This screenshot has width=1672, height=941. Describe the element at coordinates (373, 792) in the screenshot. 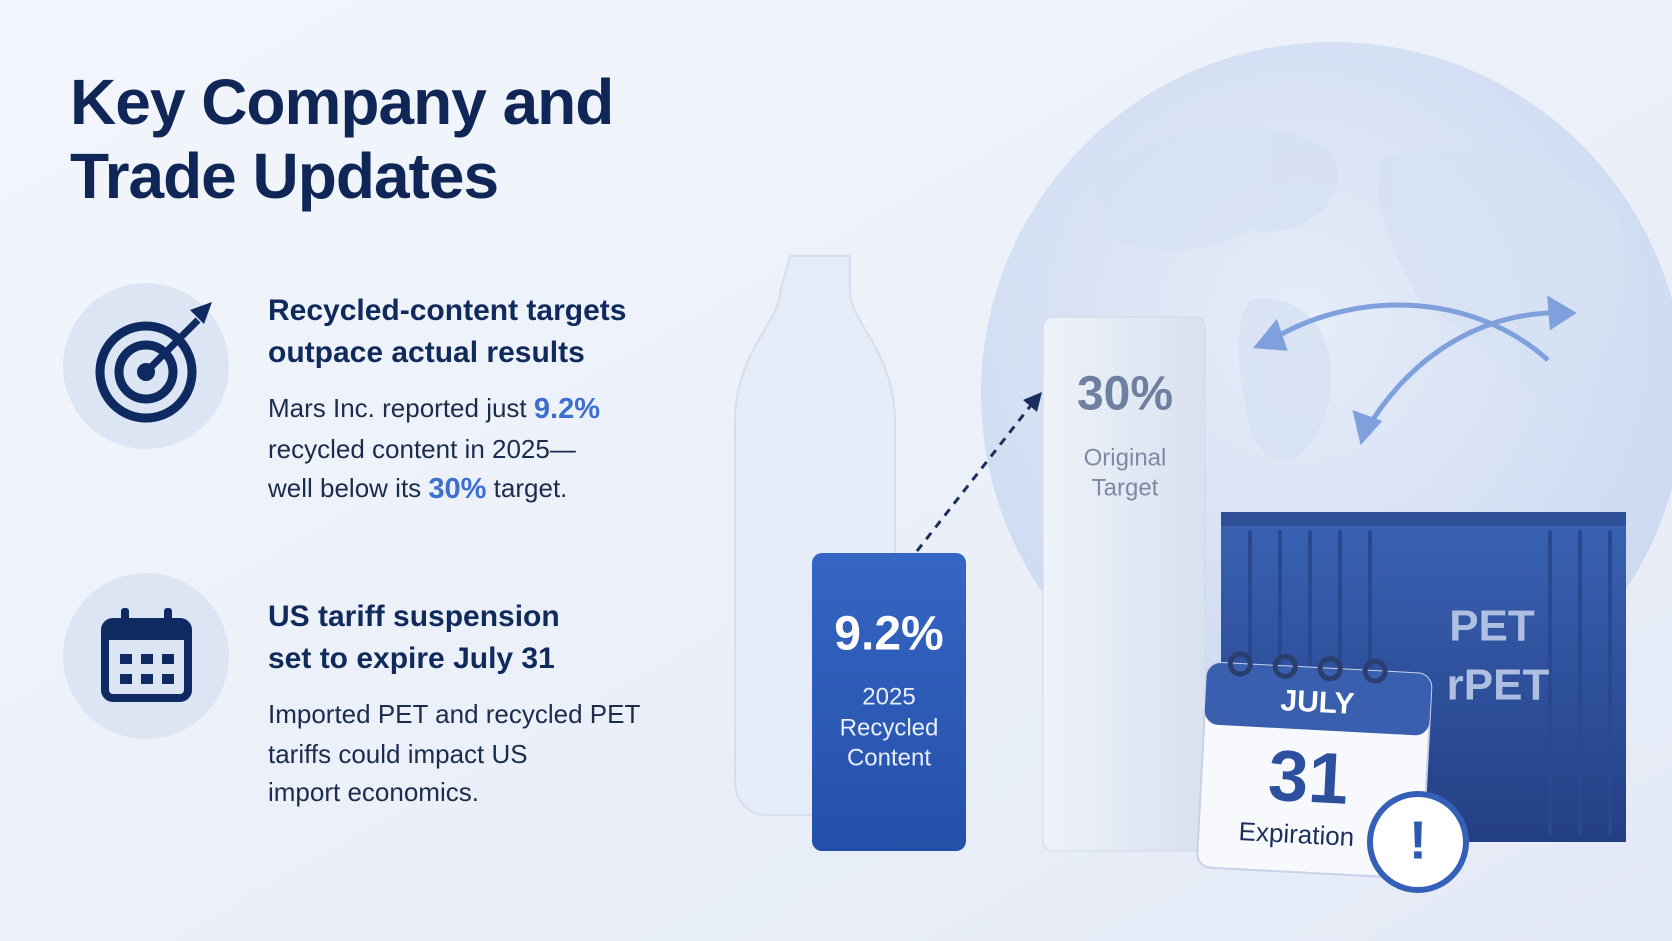

I see `item-body: import economics.` at that location.